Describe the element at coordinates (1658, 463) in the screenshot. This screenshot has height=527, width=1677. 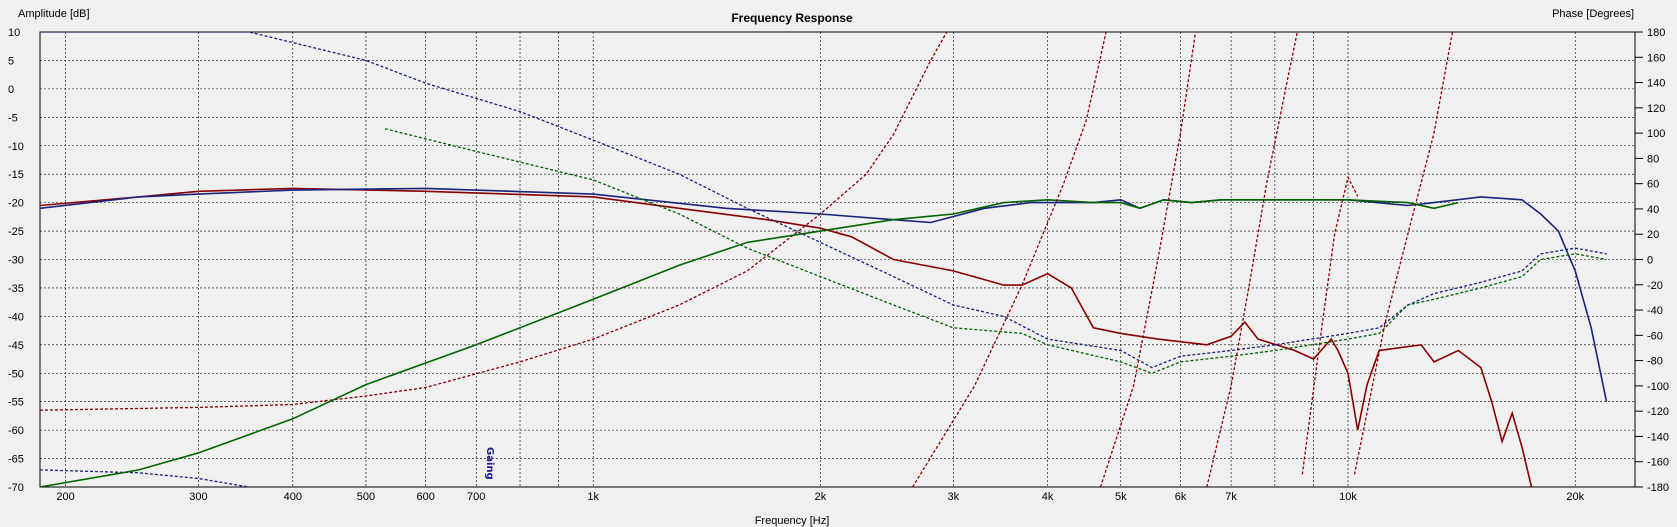
I see `y2-tick-label: -160` at that location.